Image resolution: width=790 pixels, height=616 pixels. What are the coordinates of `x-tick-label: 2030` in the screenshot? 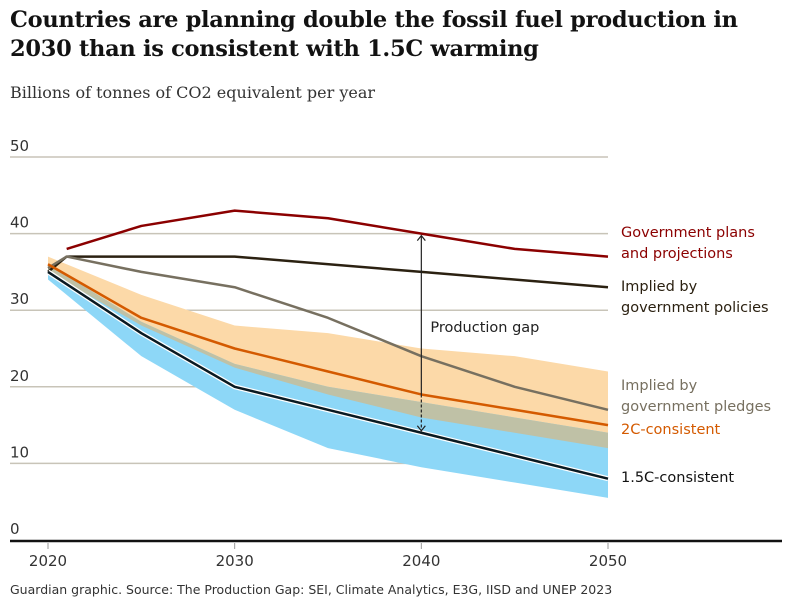 It's located at (235, 561).